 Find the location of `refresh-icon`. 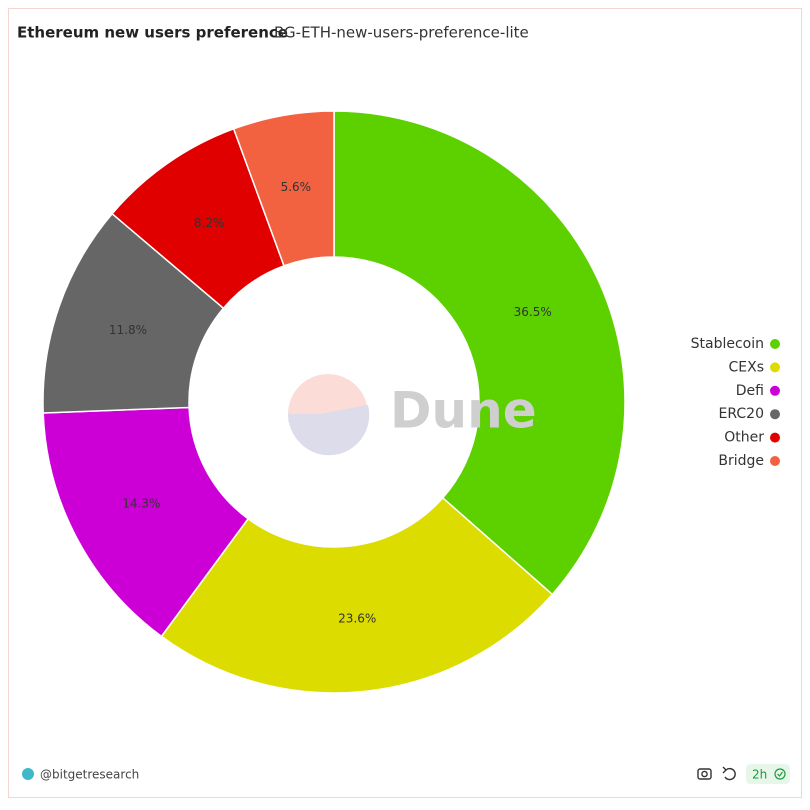

refresh-icon is located at coordinates (729, 773).